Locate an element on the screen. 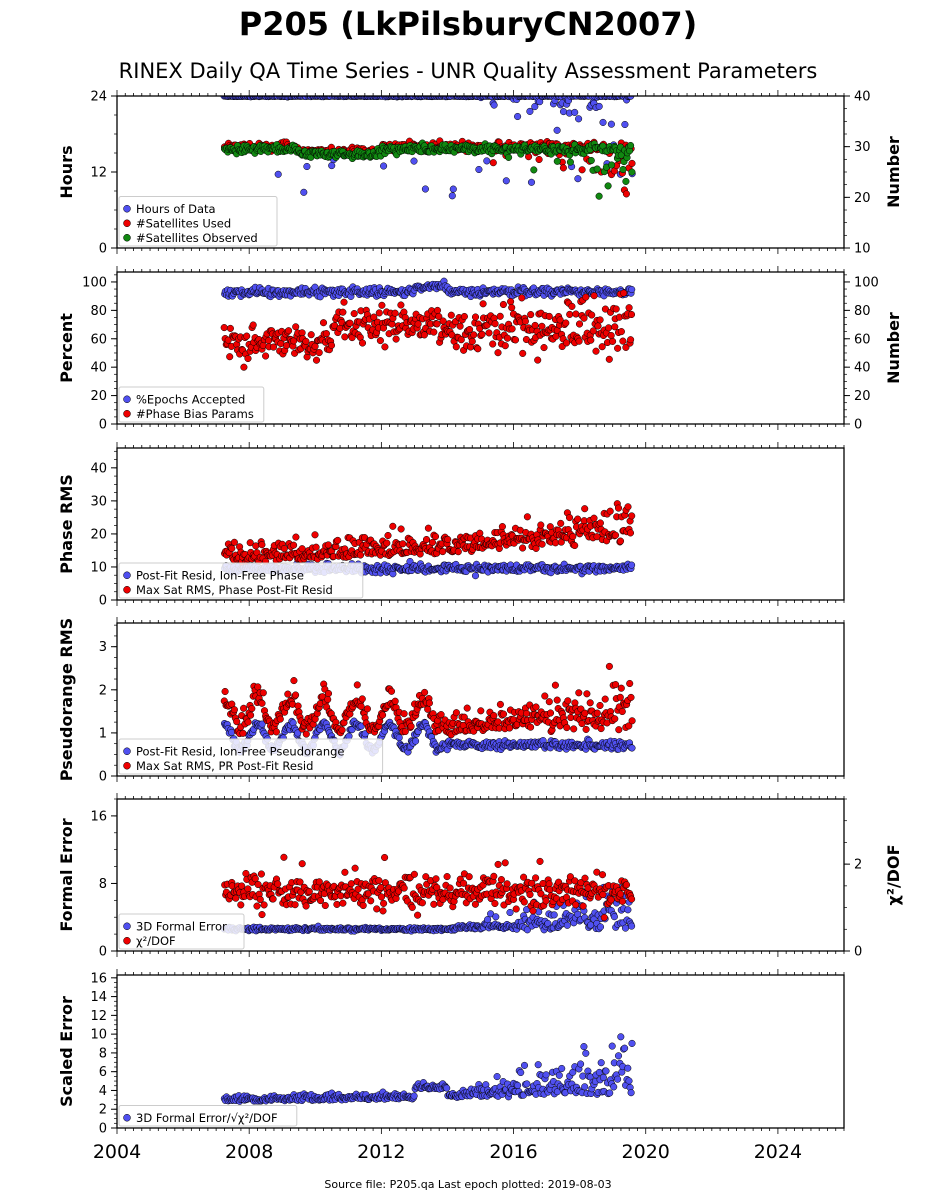 This screenshot has height=1200, width=937. y-tick-label: 14 is located at coordinates (98, 997).